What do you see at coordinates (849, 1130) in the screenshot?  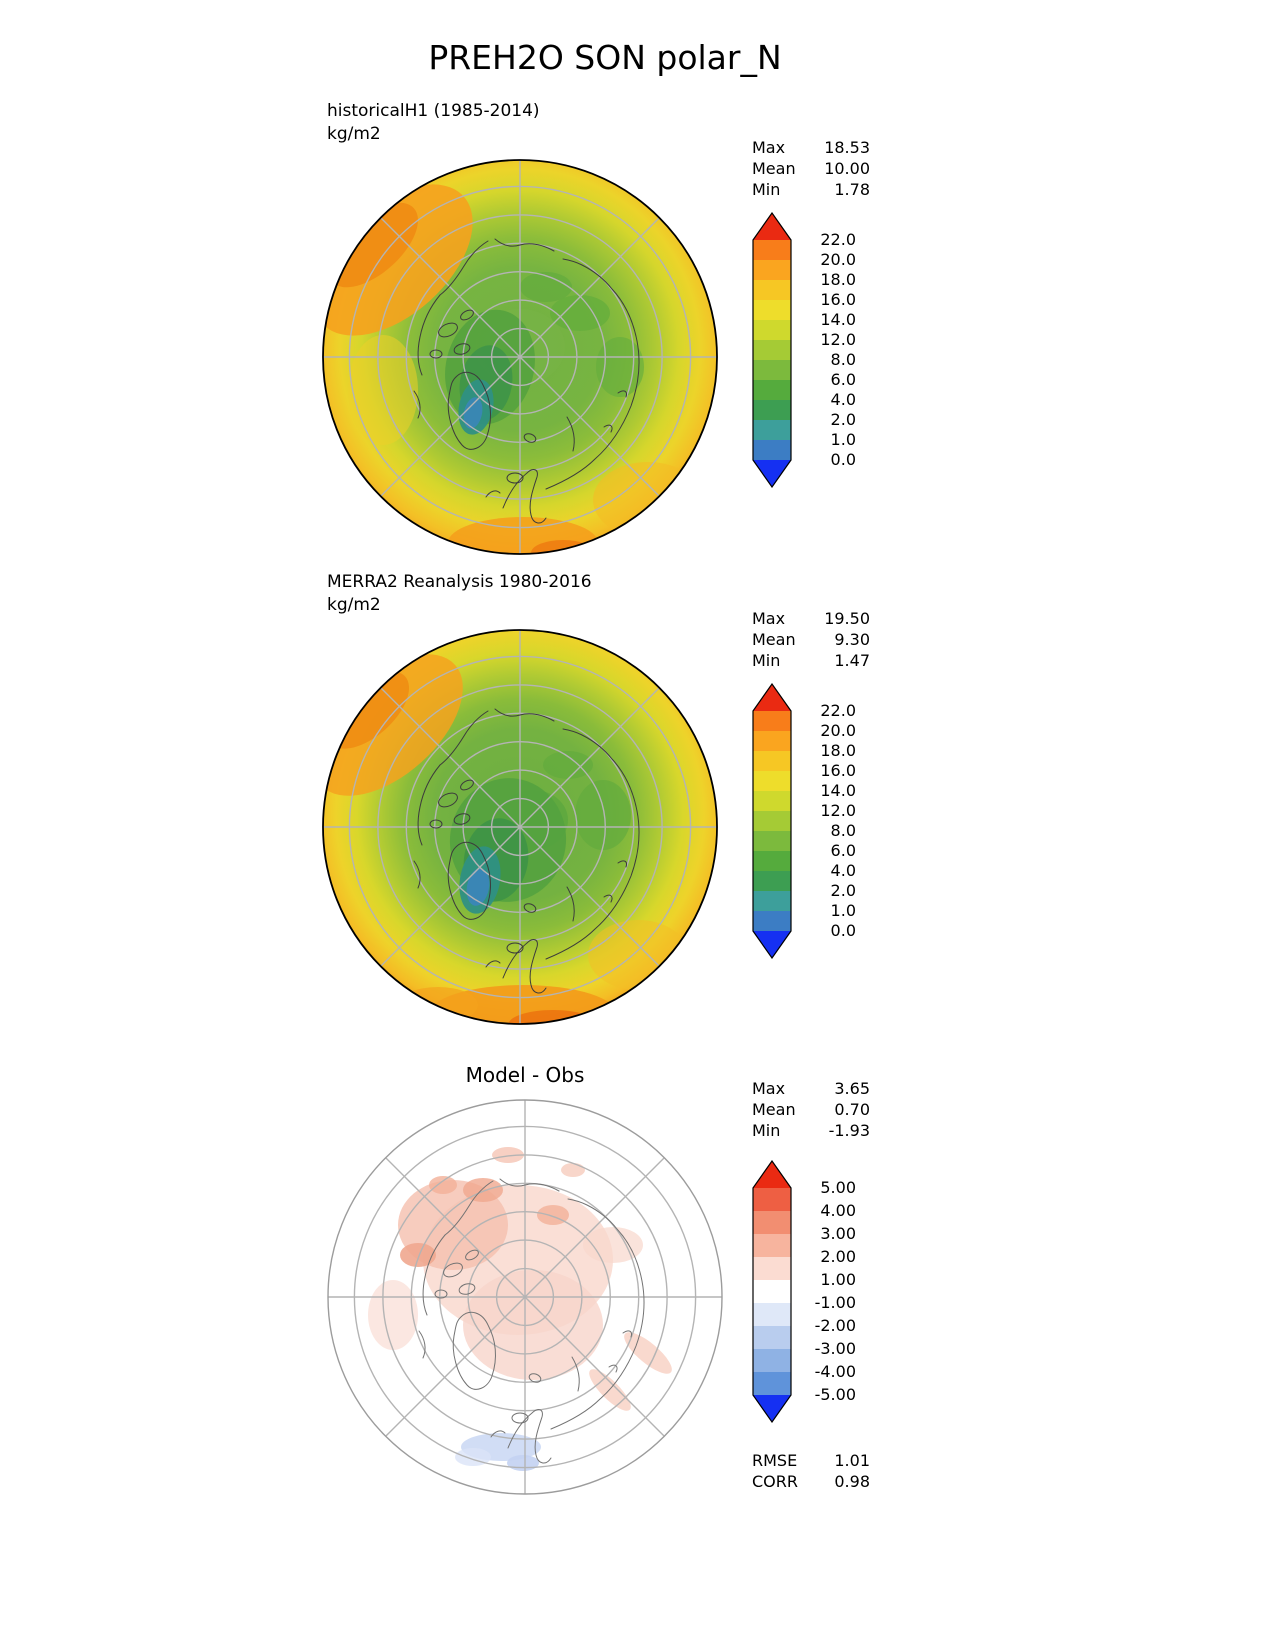 I see `stat-value: -1.93` at bounding box center [849, 1130].